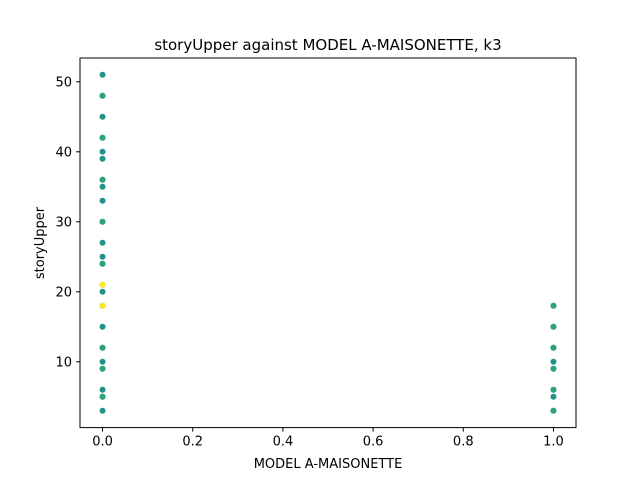 The height and width of the screenshot is (484, 640). I want to click on y-axis: 10 20 30 40 50, so click(67, 222).